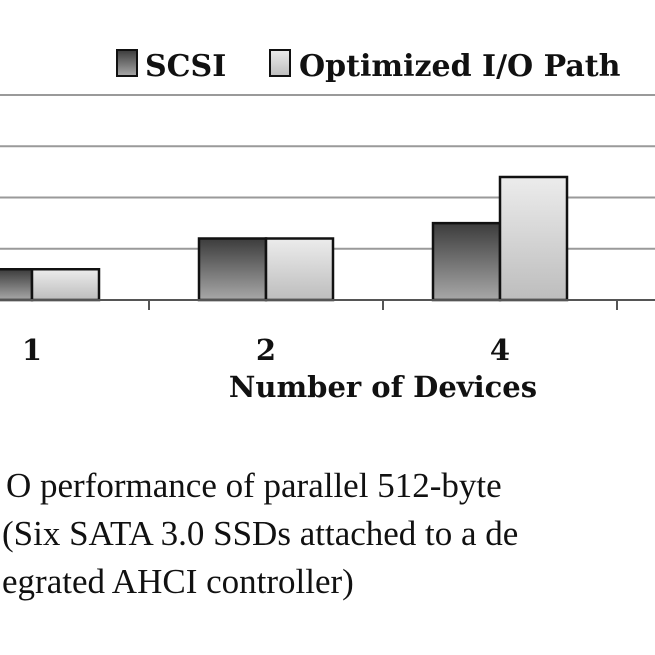  What do you see at coordinates (327, 333) in the screenshot?
I see `x-axis: 1 2 4` at bounding box center [327, 333].